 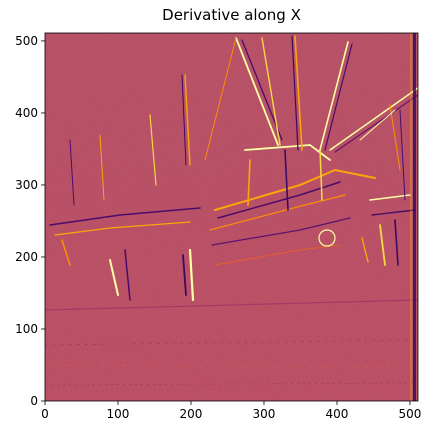 I want to click on y-tick-label: 200, so click(x=26, y=257).